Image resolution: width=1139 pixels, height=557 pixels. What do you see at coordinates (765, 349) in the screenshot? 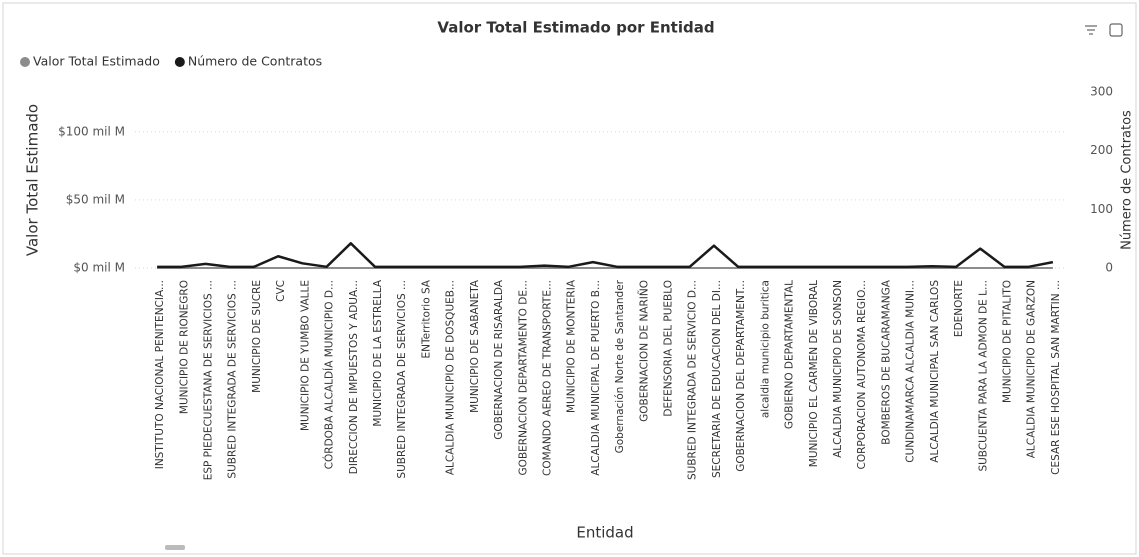
I see `x-tick-label: alcaldia municipio buritica` at bounding box center [765, 349].